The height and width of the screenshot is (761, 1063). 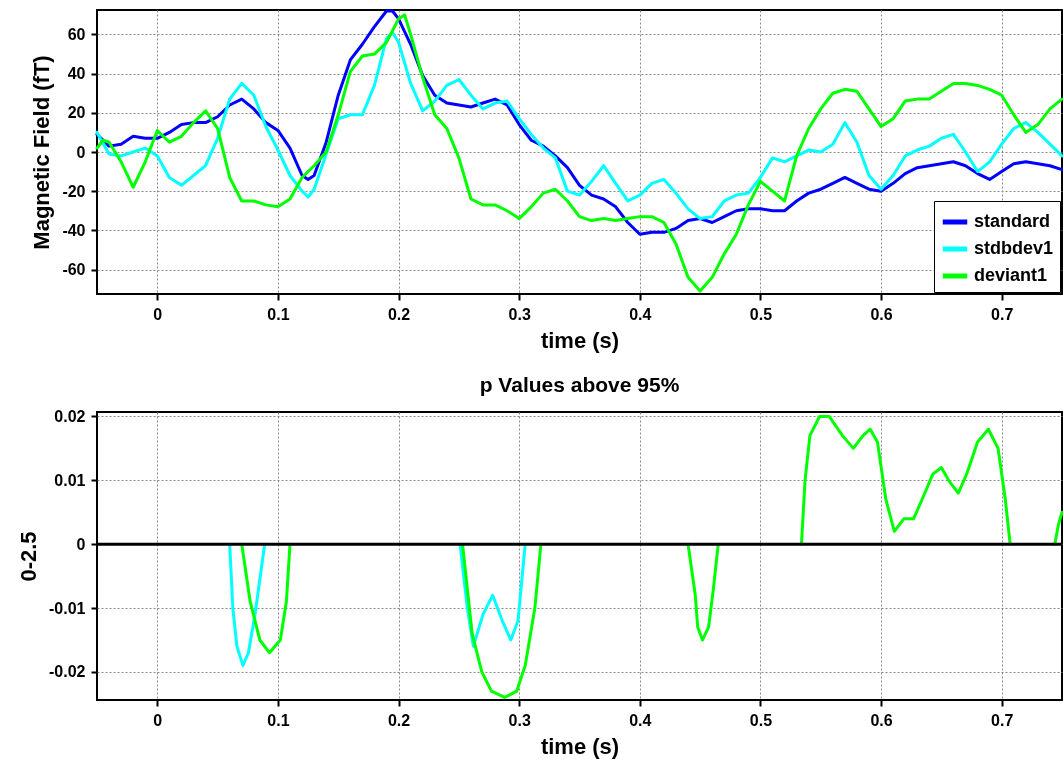 What do you see at coordinates (1011, 275) in the screenshot?
I see `legend-label: deviant1` at bounding box center [1011, 275].